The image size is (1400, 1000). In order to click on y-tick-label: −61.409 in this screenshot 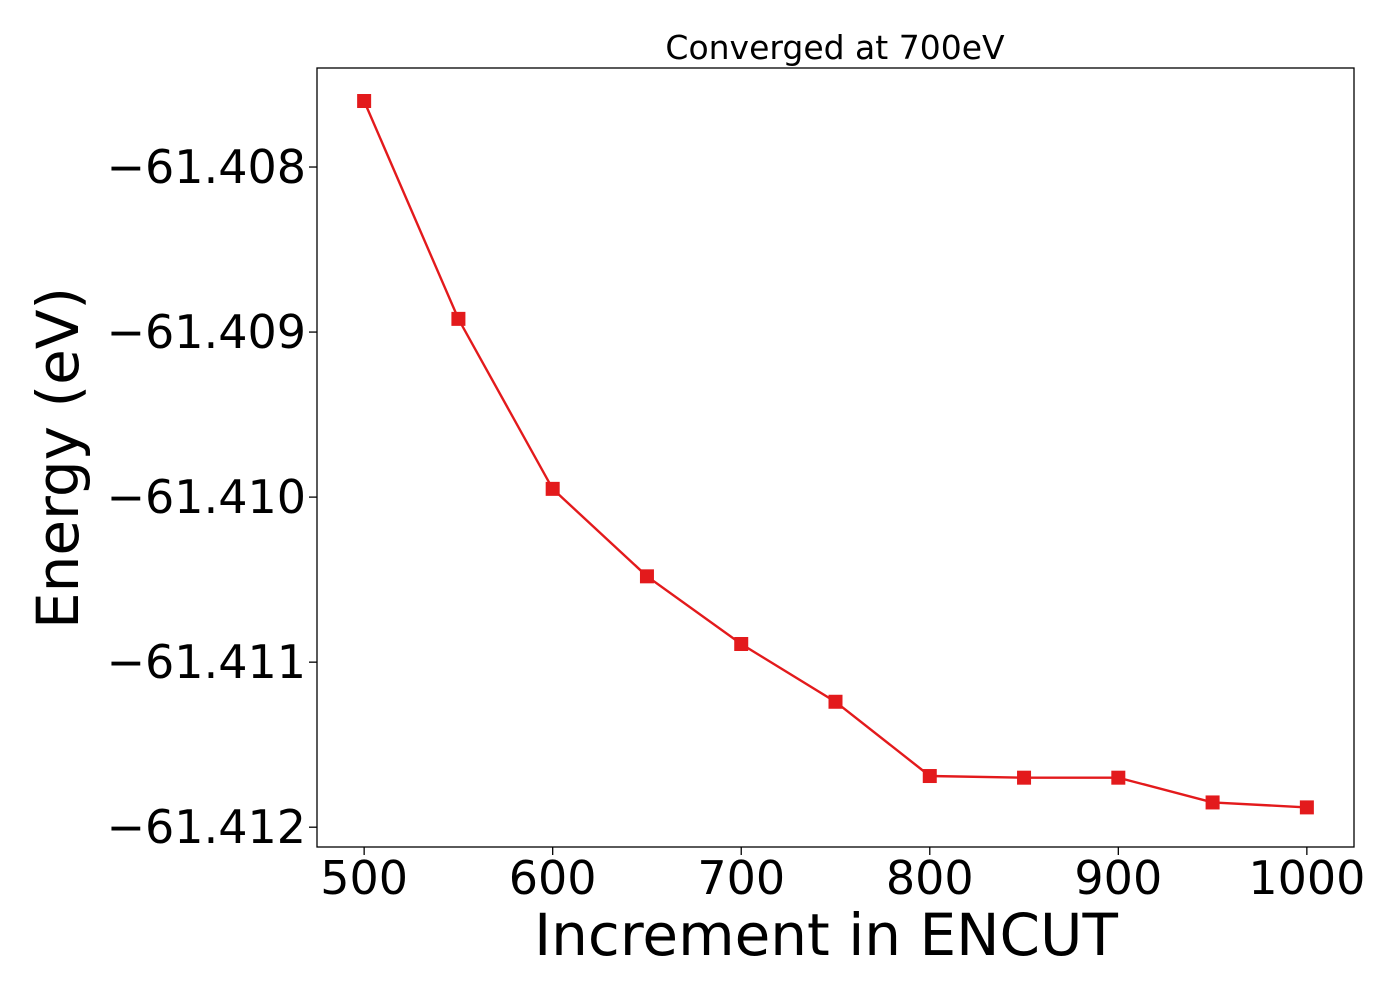, I will do `click(207, 332)`.